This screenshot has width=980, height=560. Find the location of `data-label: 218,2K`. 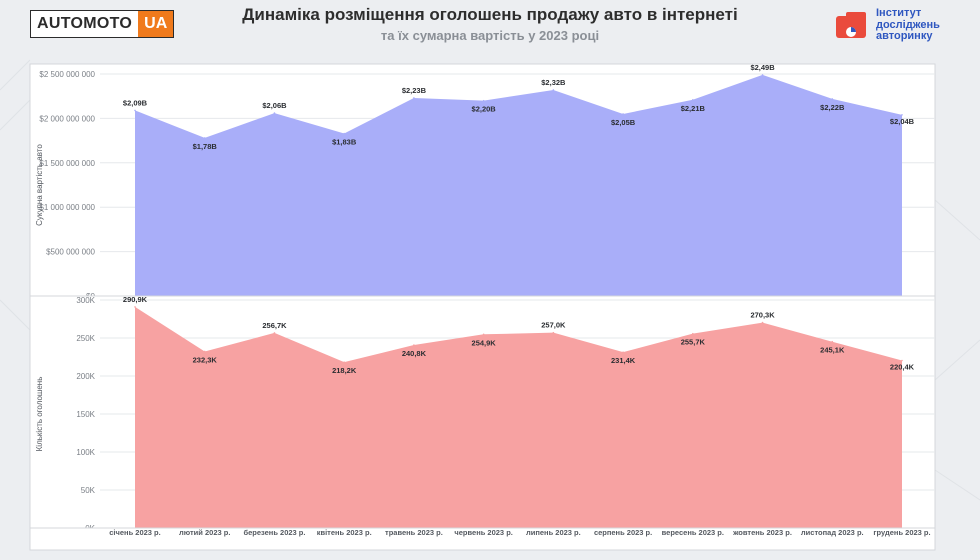

data-label: 218,2K is located at coordinates (344, 370).